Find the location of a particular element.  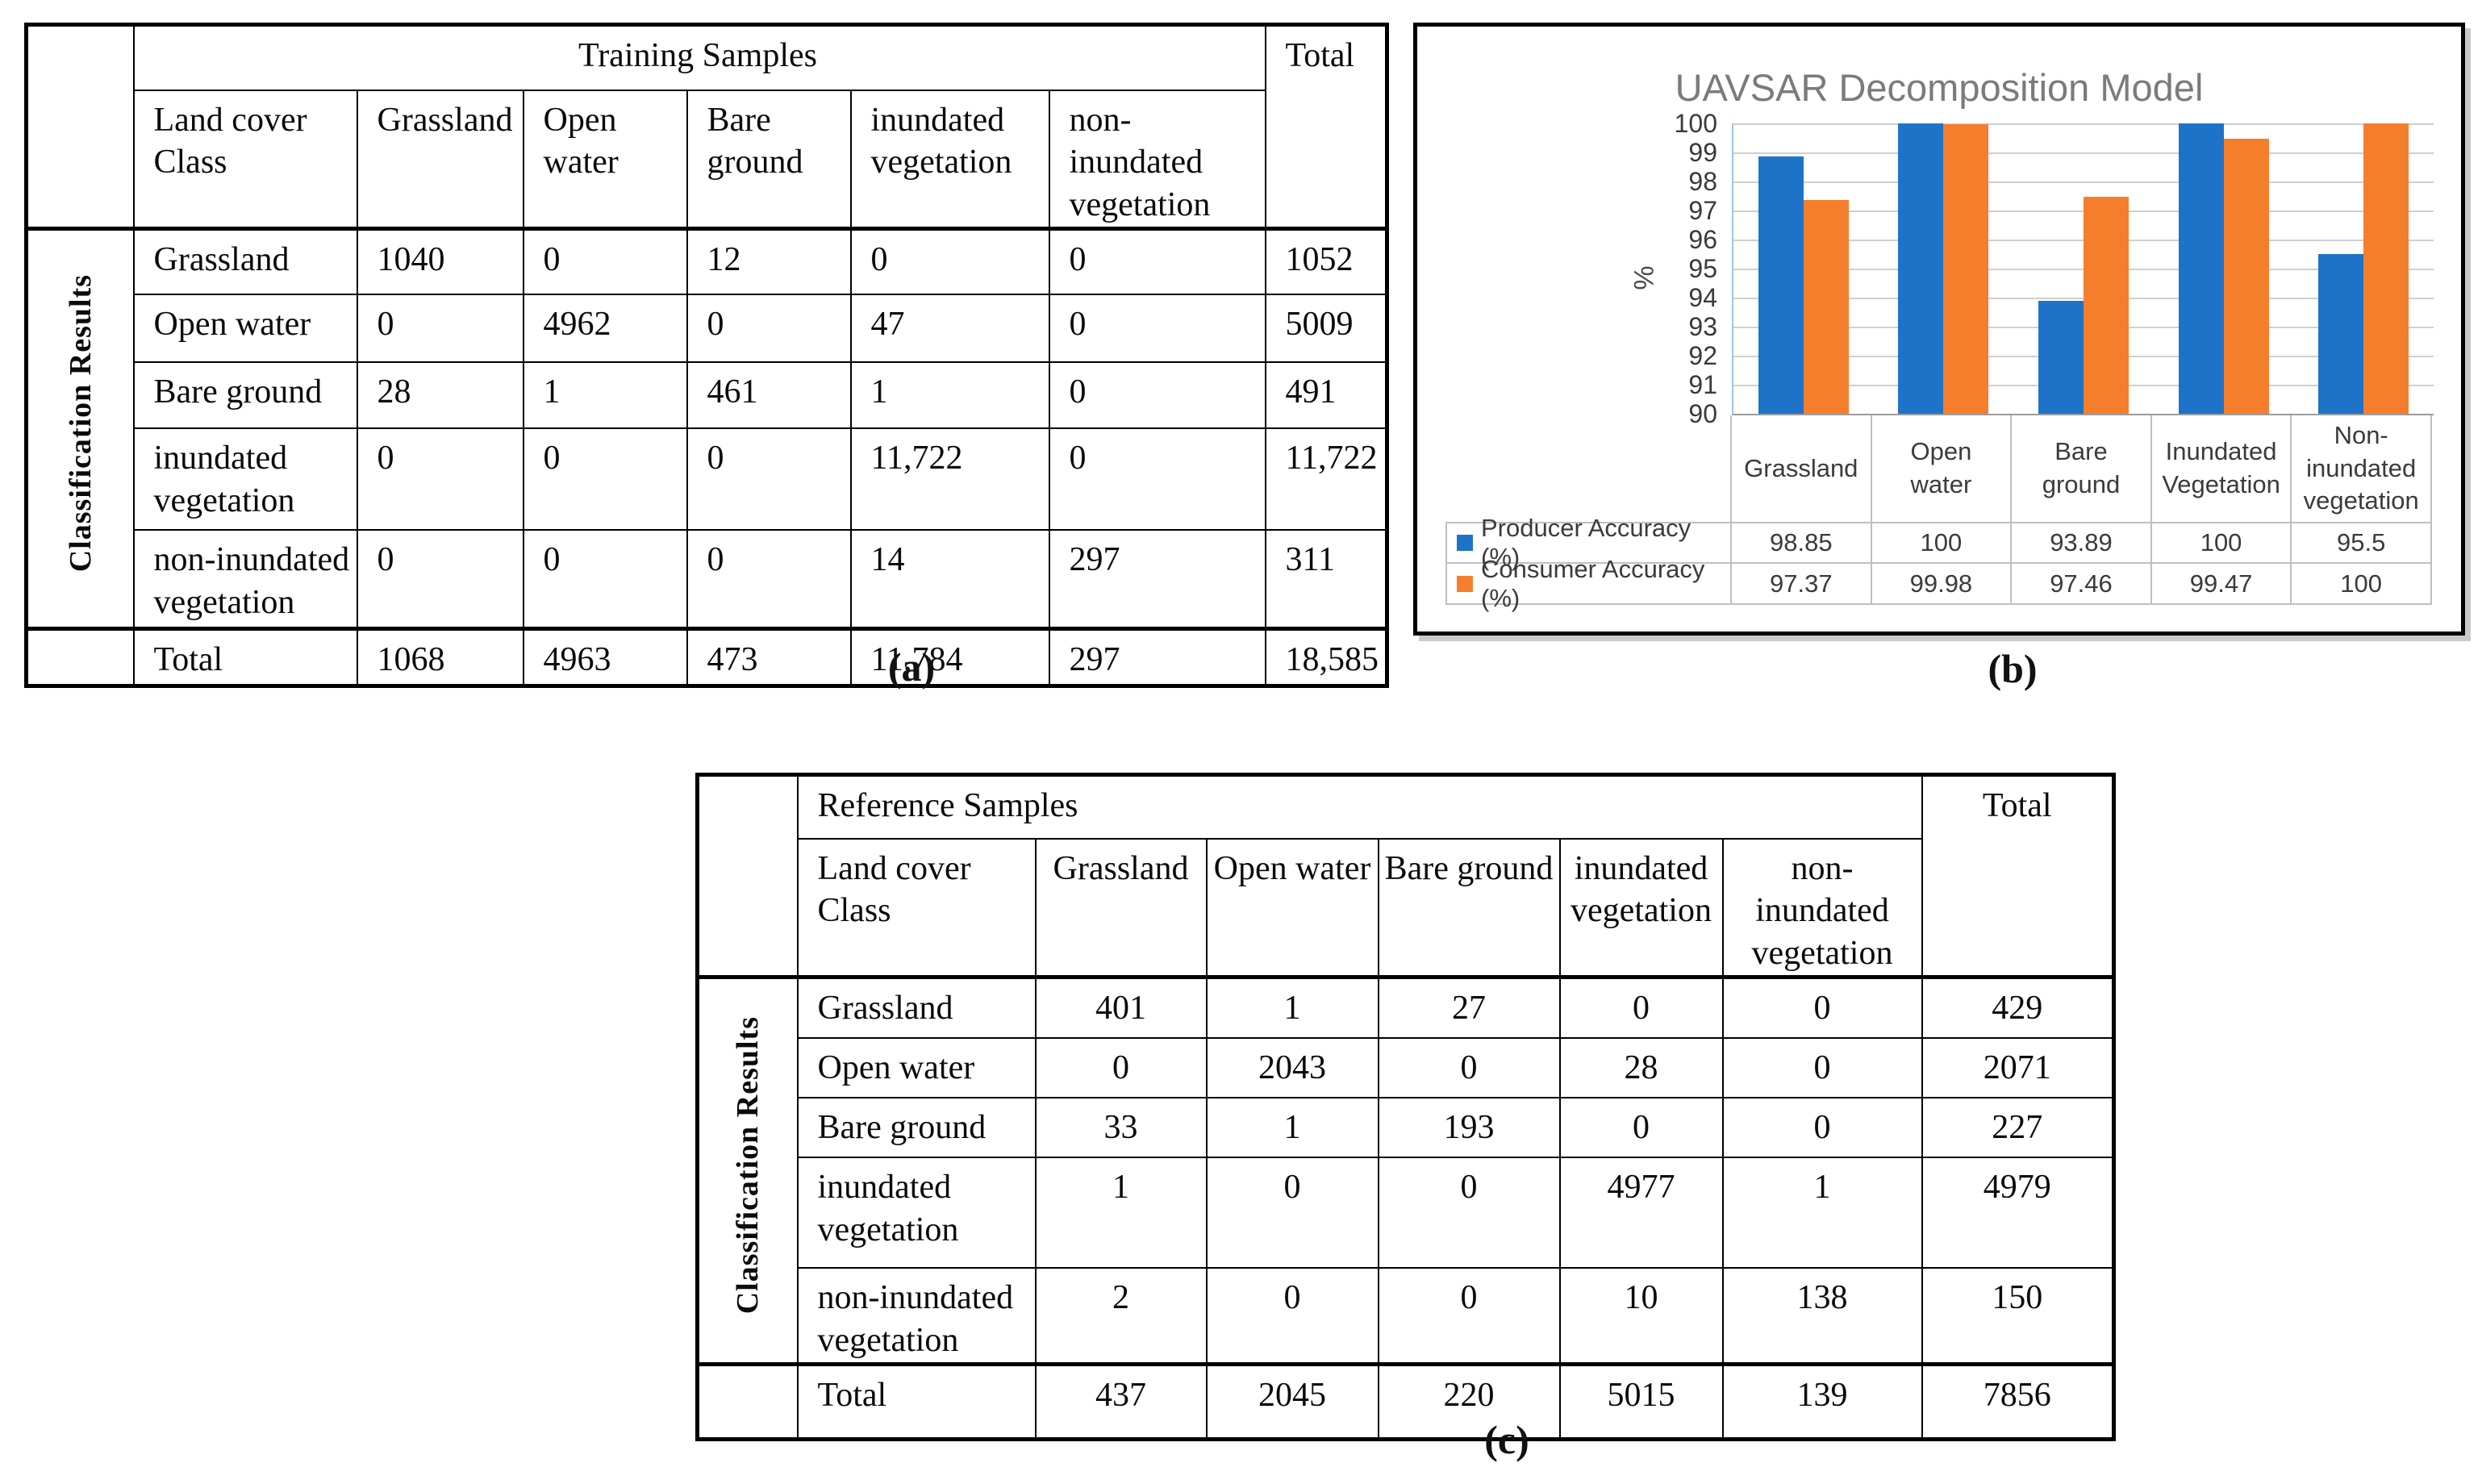

value-cell: 93.89 is located at coordinates (2082, 543).